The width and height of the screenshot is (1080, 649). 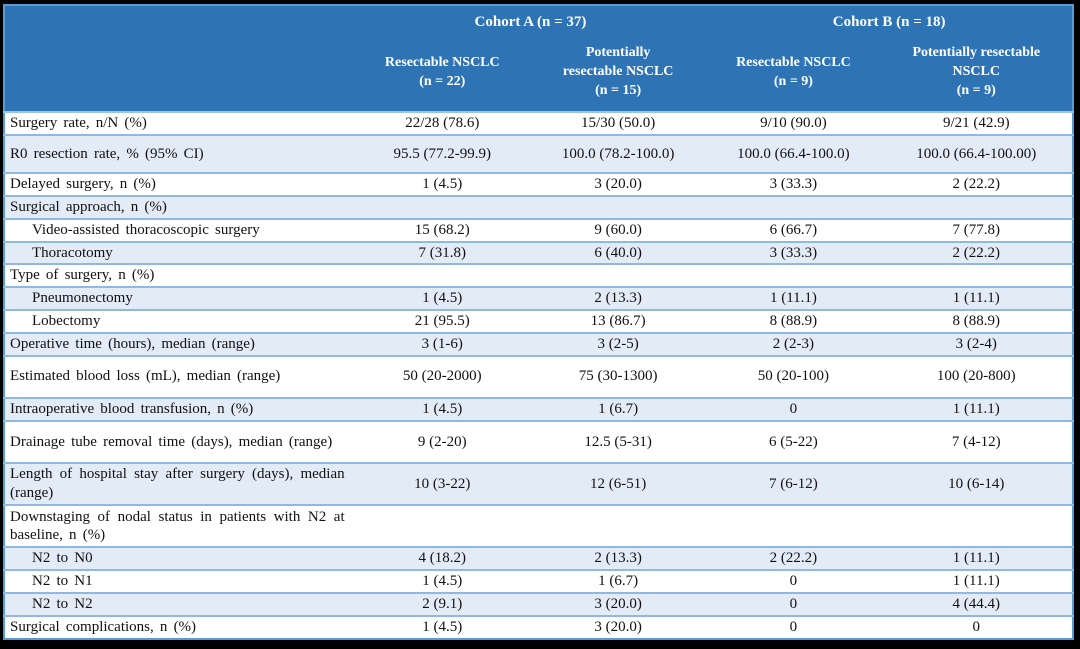 I want to click on cell-value: 100.0 (78.2-100.0), so click(x=618, y=153).